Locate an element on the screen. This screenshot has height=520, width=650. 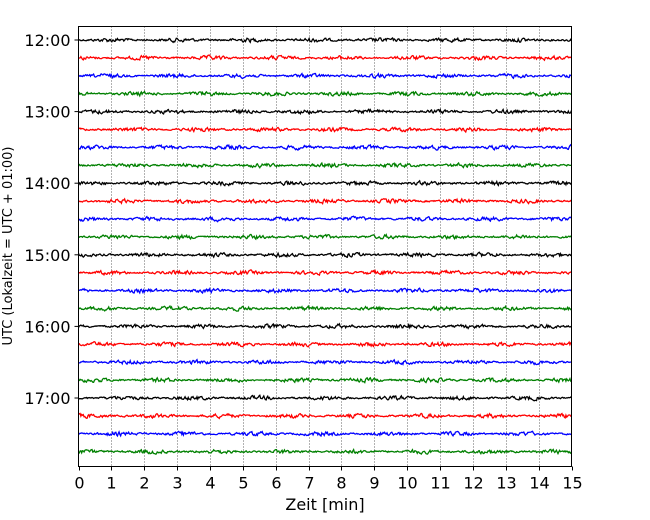
x-tick-label: 8 is located at coordinates (341, 483).